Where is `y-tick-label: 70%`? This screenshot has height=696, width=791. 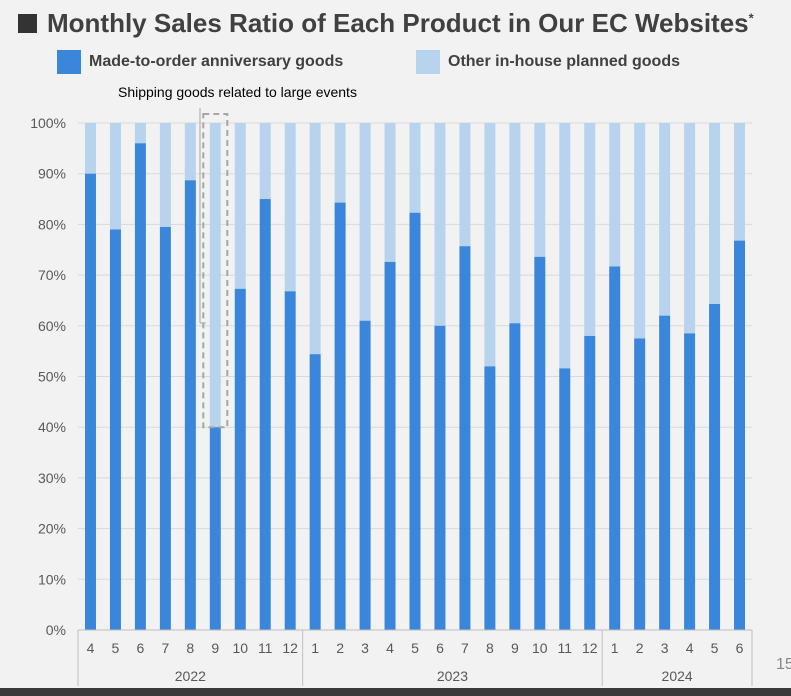 y-tick-label: 70% is located at coordinates (52, 275).